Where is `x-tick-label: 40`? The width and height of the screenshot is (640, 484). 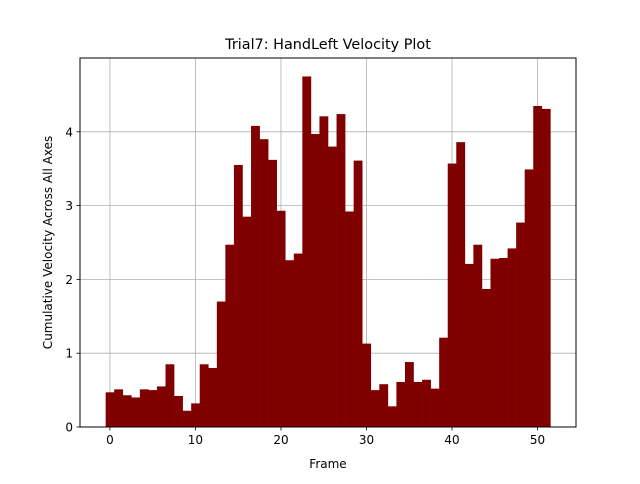 x-tick-label: 40 is located at coordinates (451, 440).